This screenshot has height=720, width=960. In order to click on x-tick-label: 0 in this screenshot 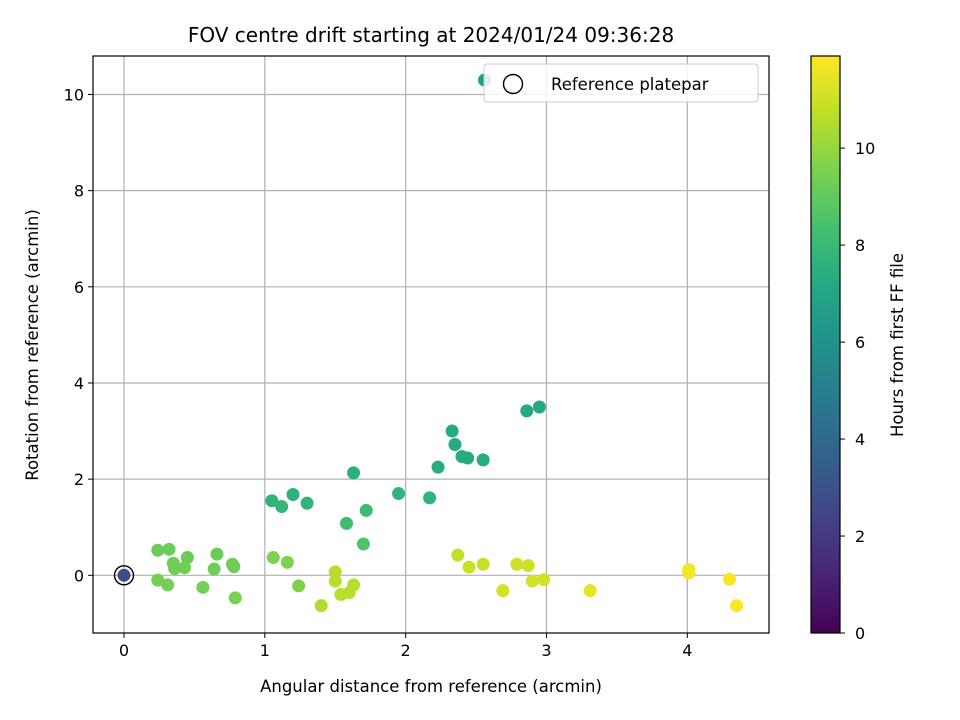, I will do `click(124, 650)`.